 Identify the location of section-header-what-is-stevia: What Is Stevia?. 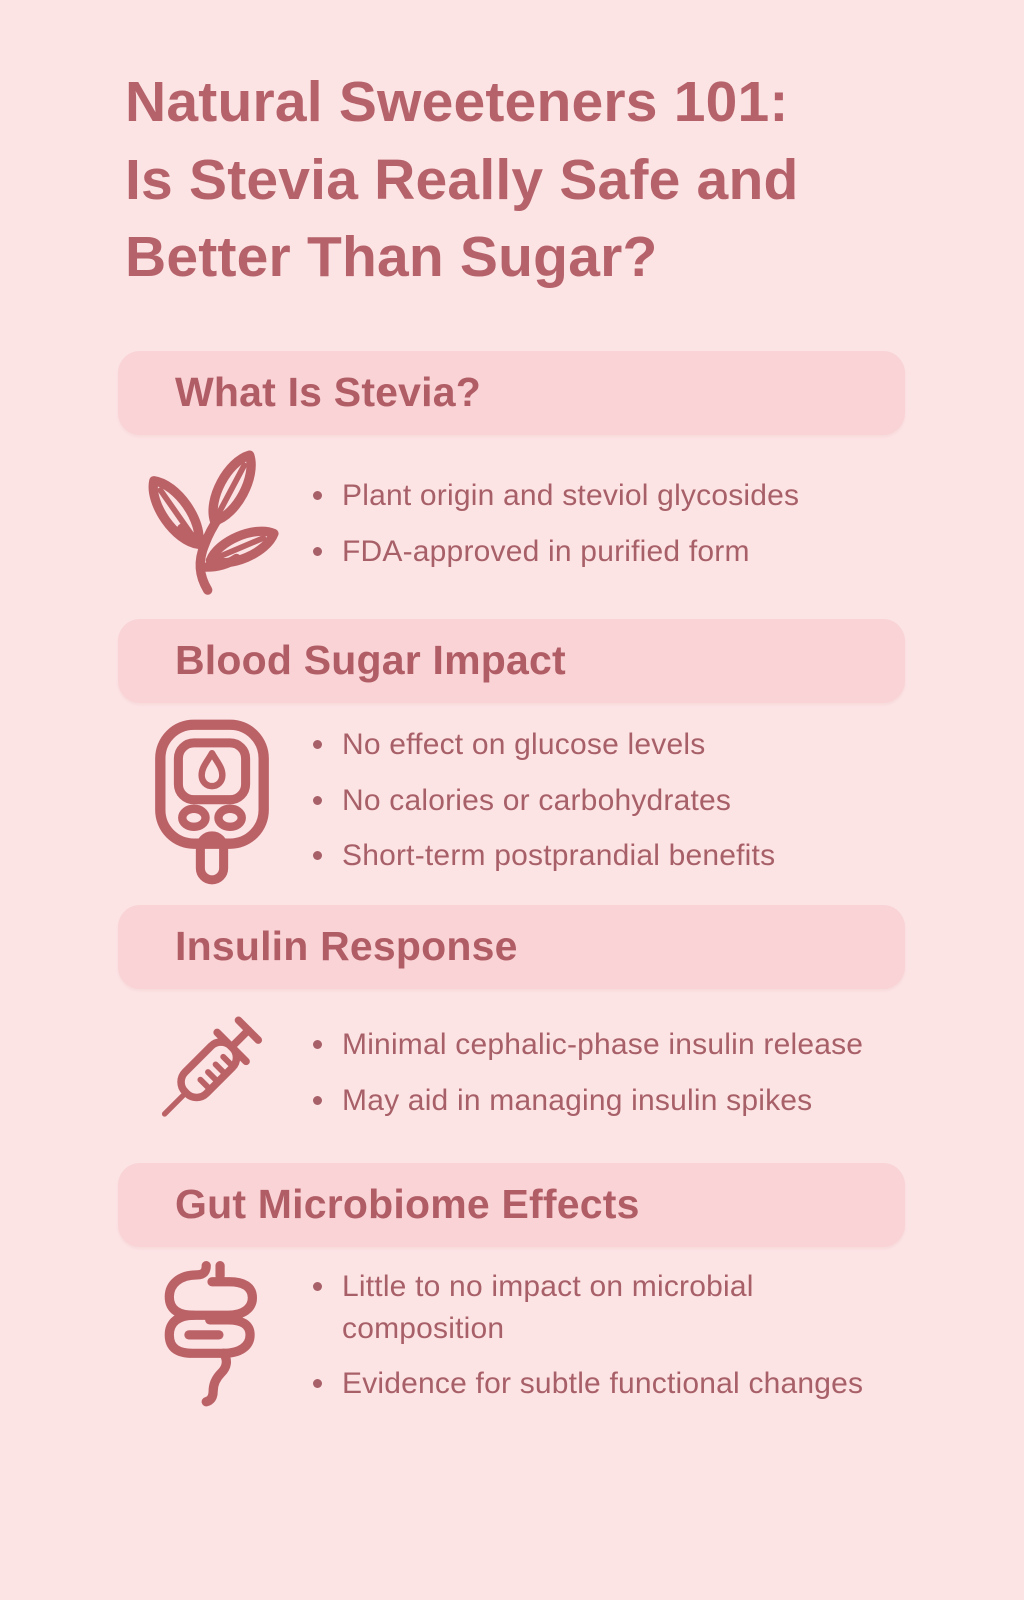
(511, 392).